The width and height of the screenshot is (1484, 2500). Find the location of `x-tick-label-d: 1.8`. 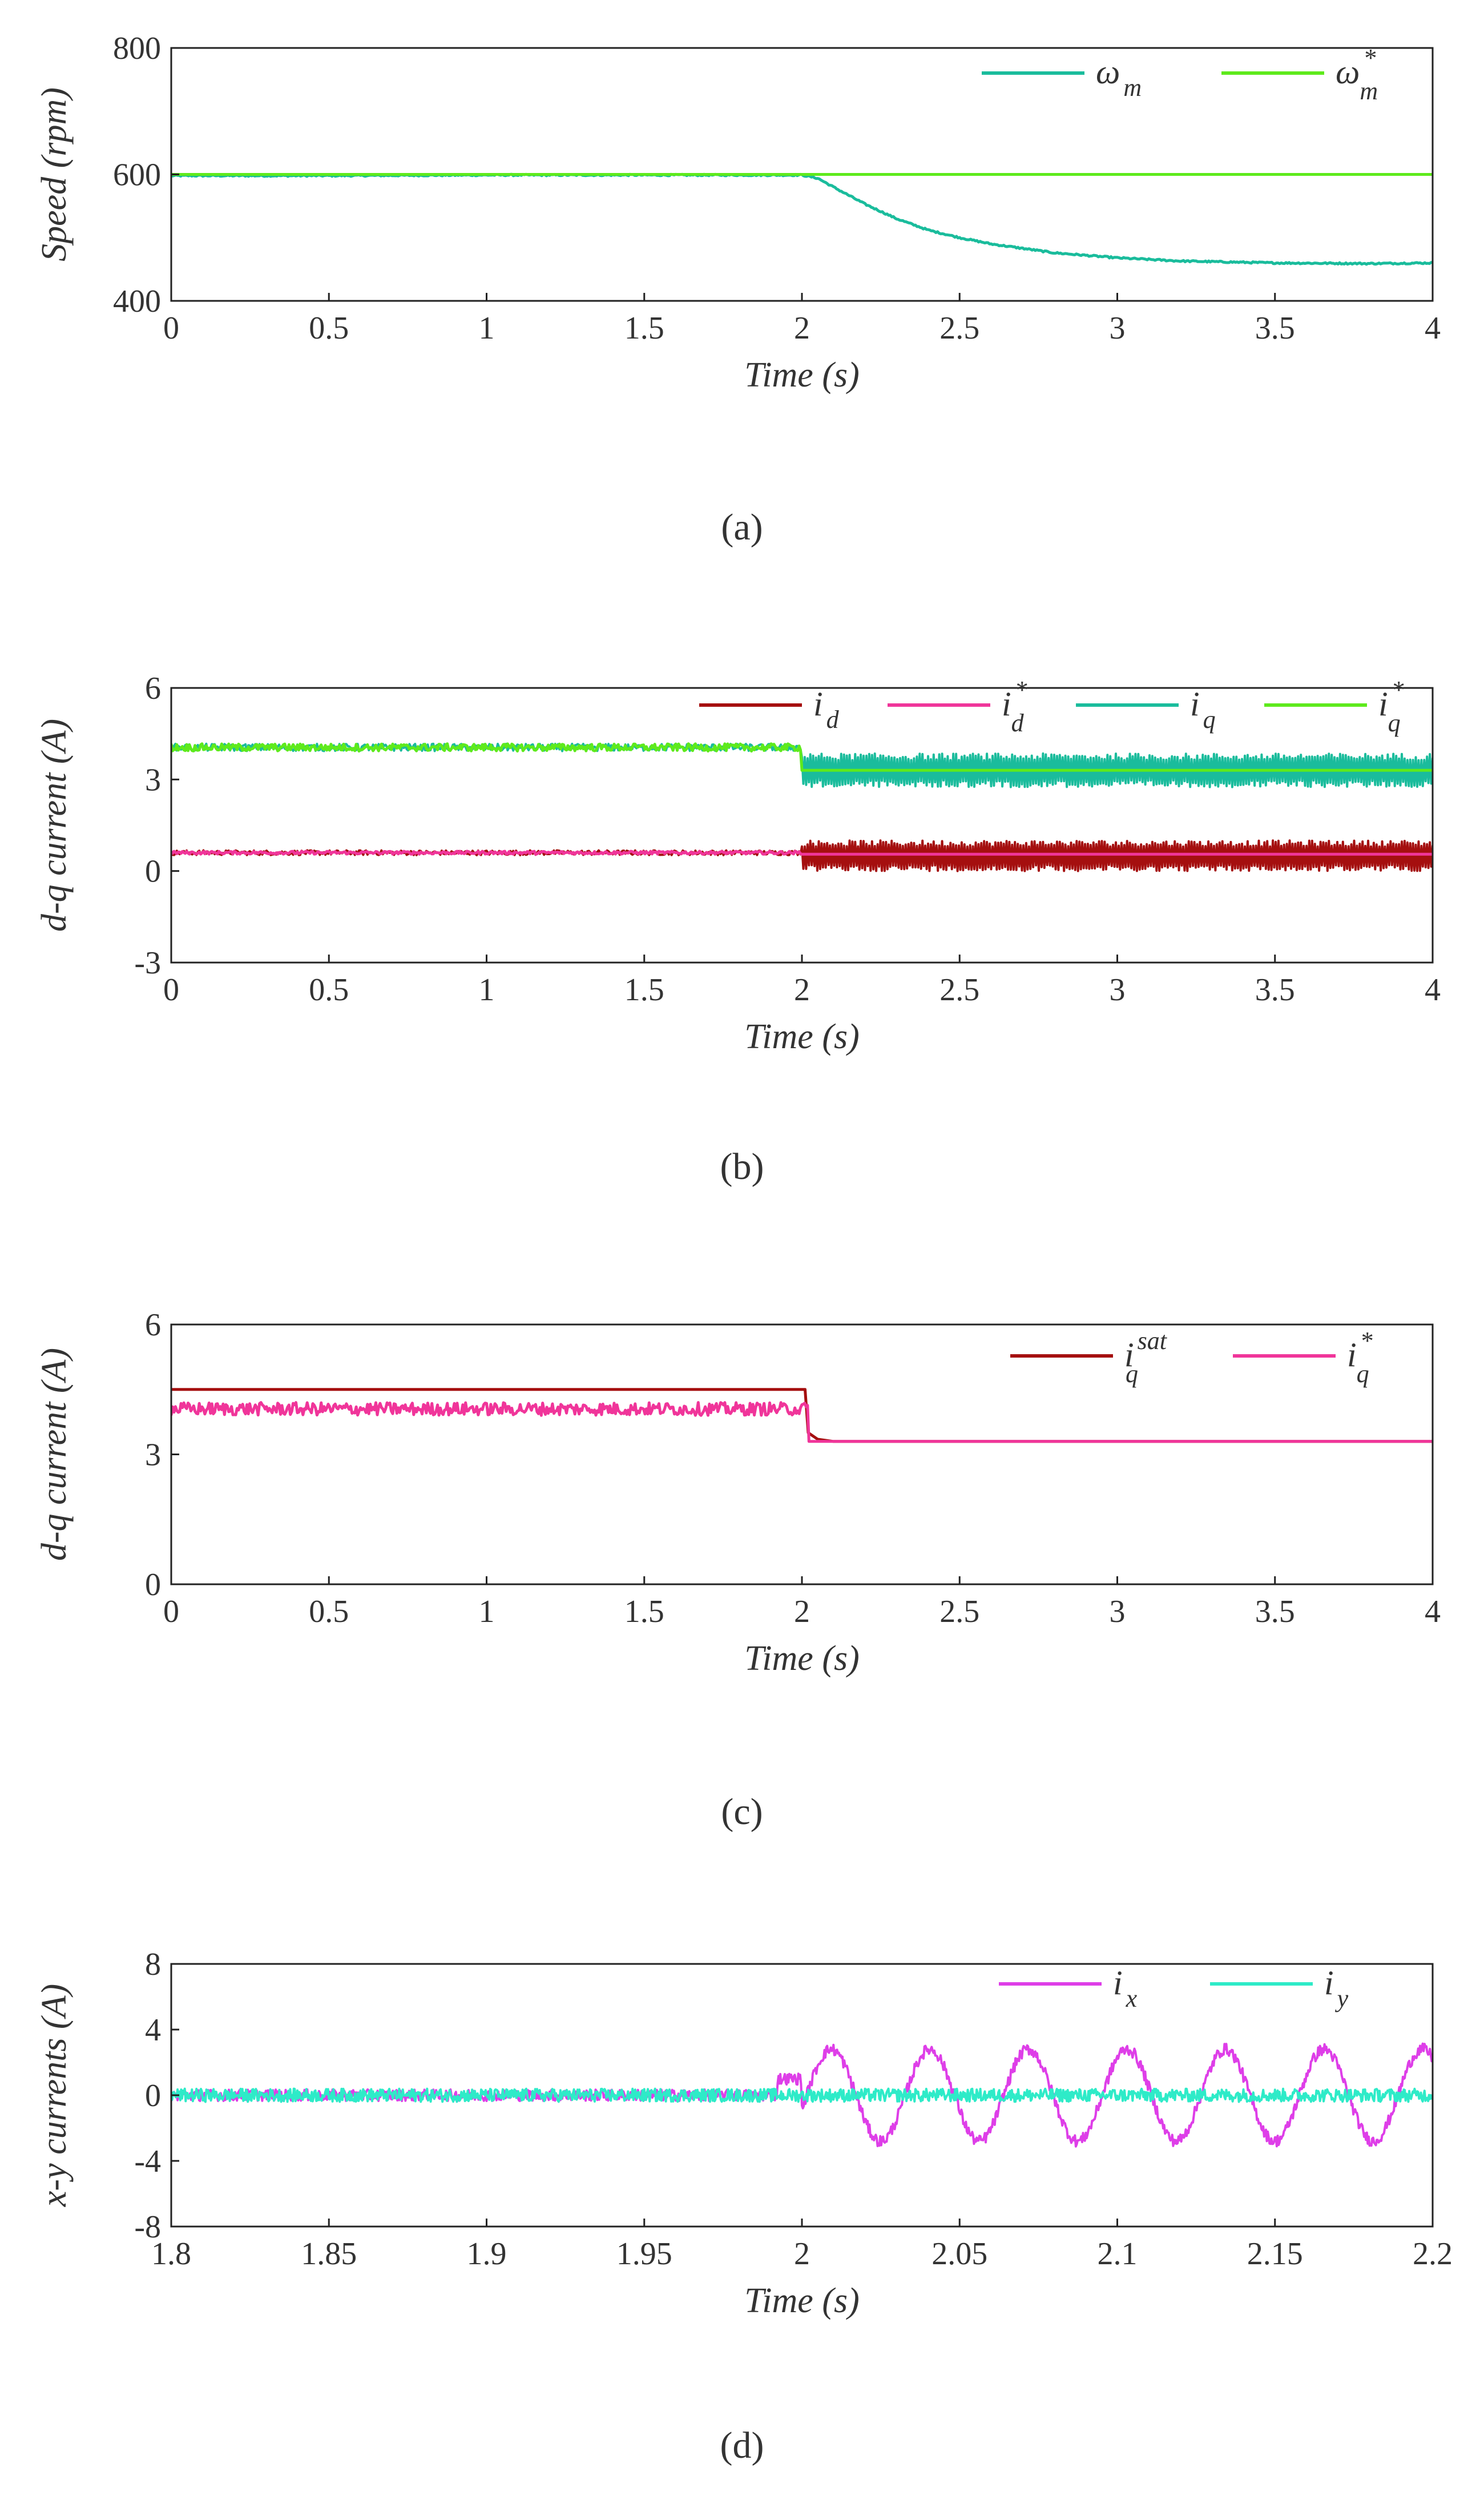

x-tick-label-d: 1.8 is located at coordinates (171, 2254).